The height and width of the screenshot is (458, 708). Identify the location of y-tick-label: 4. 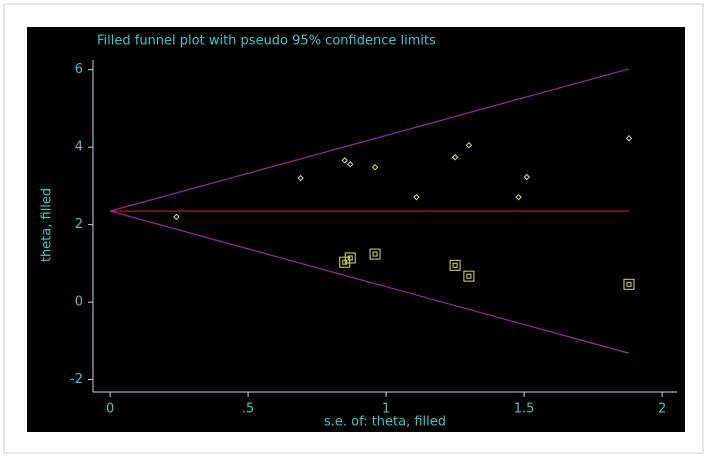
(79, 147).